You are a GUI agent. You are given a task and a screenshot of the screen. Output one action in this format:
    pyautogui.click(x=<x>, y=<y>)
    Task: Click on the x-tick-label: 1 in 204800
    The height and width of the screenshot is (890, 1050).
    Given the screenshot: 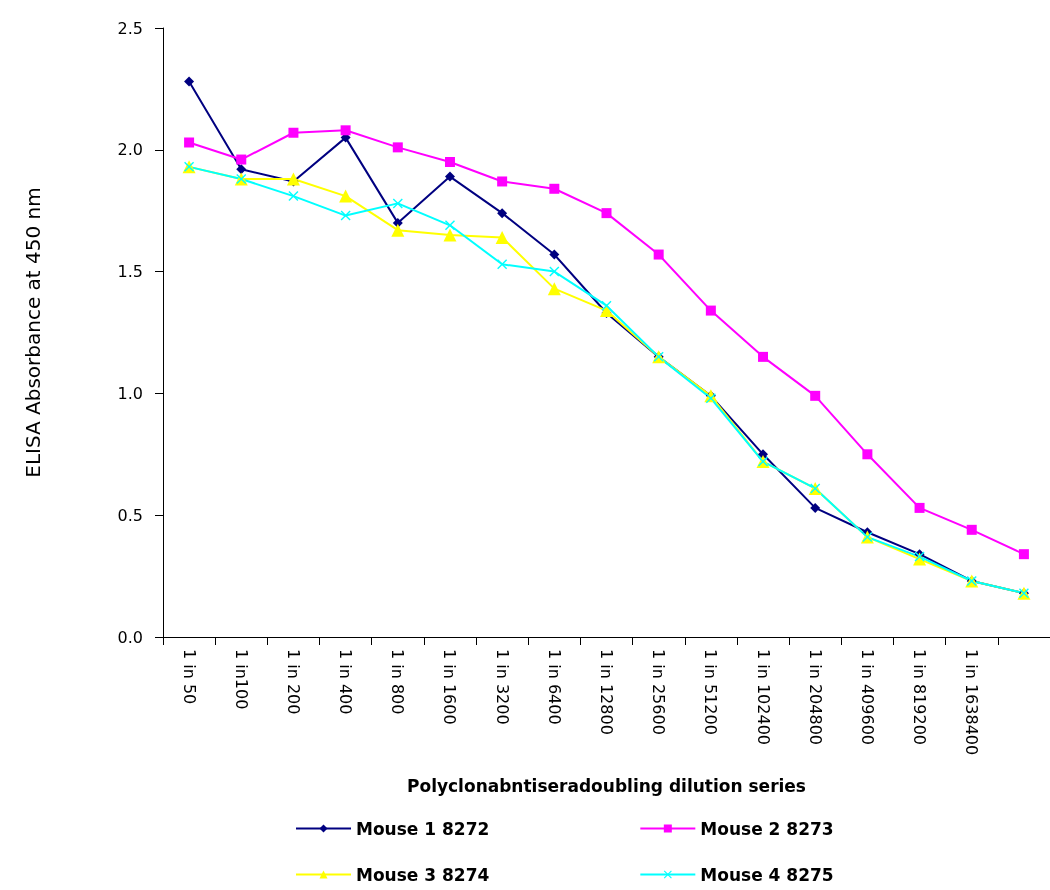 What is the action you would take?
    pyautogui.click(x=815, y=697)
    